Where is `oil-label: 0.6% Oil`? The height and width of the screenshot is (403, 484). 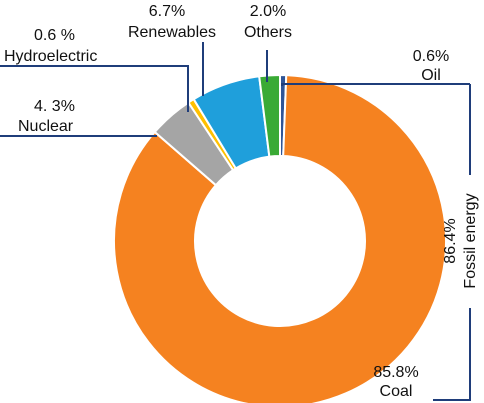
oil-label: 0.6% Oil is located at coordinates (431, 66).